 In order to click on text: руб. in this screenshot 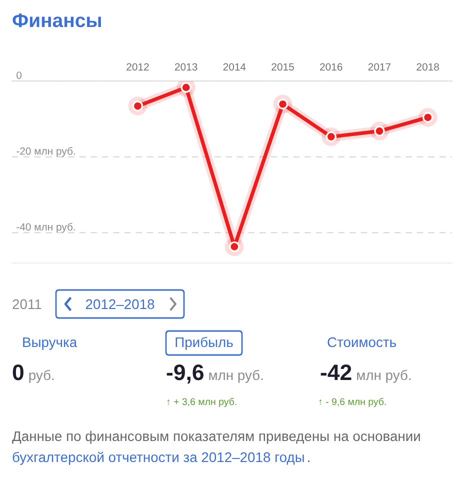, I will do `click(41, 376)`.